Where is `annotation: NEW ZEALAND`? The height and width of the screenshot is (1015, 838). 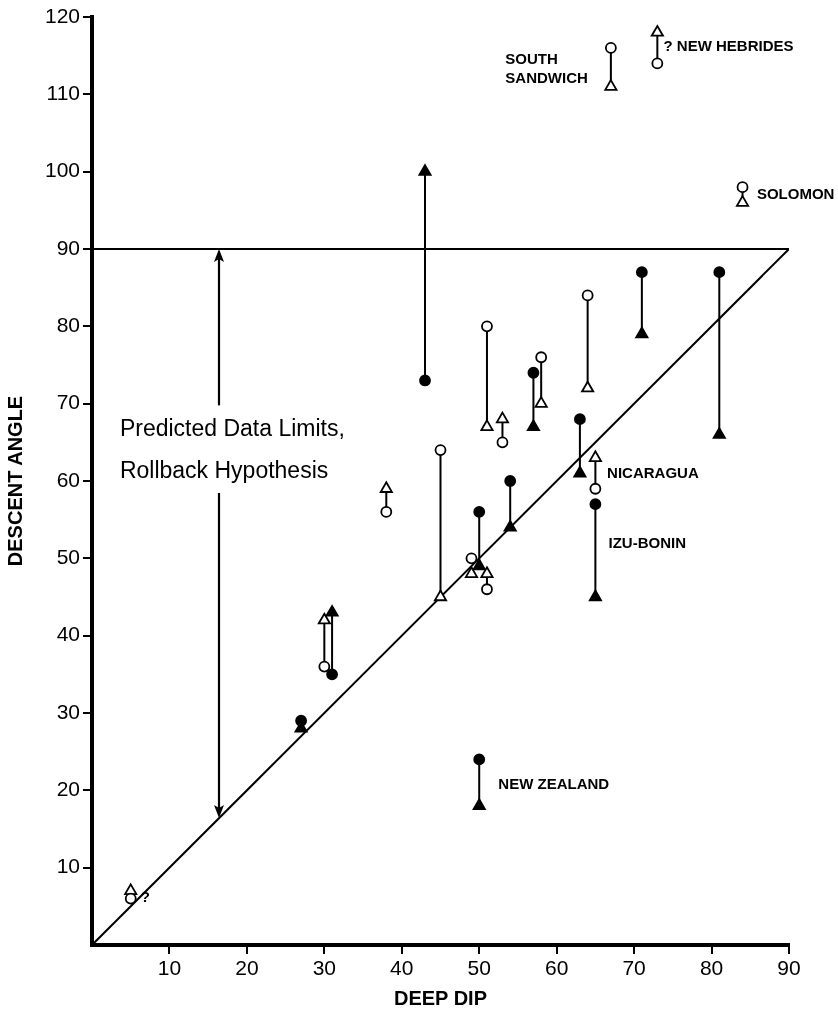 annotation: NEW ZEALAND is located at coordinates (554, 783).